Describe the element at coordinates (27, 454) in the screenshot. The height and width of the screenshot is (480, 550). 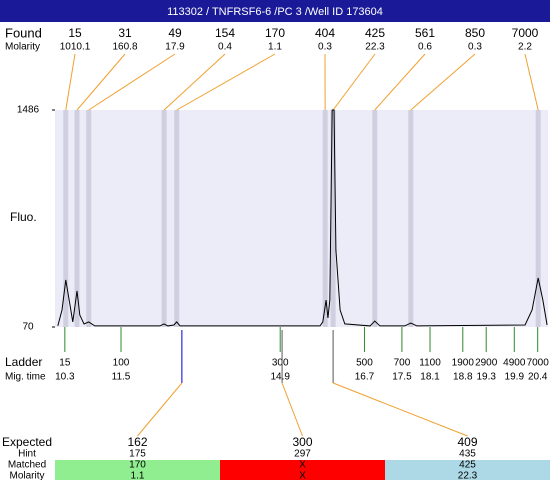
I see `hint-label: Hint` at that location.